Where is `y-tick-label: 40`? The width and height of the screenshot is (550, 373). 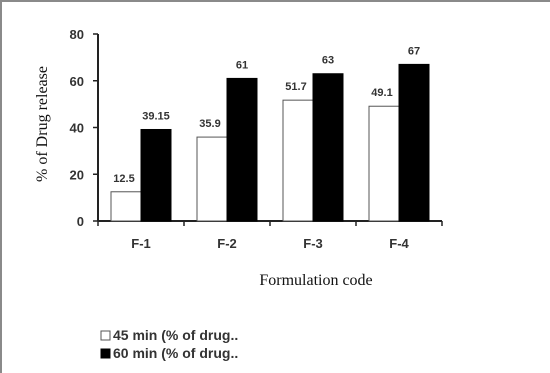
y-tick-label: 40 is located at coordinates (77, 128).